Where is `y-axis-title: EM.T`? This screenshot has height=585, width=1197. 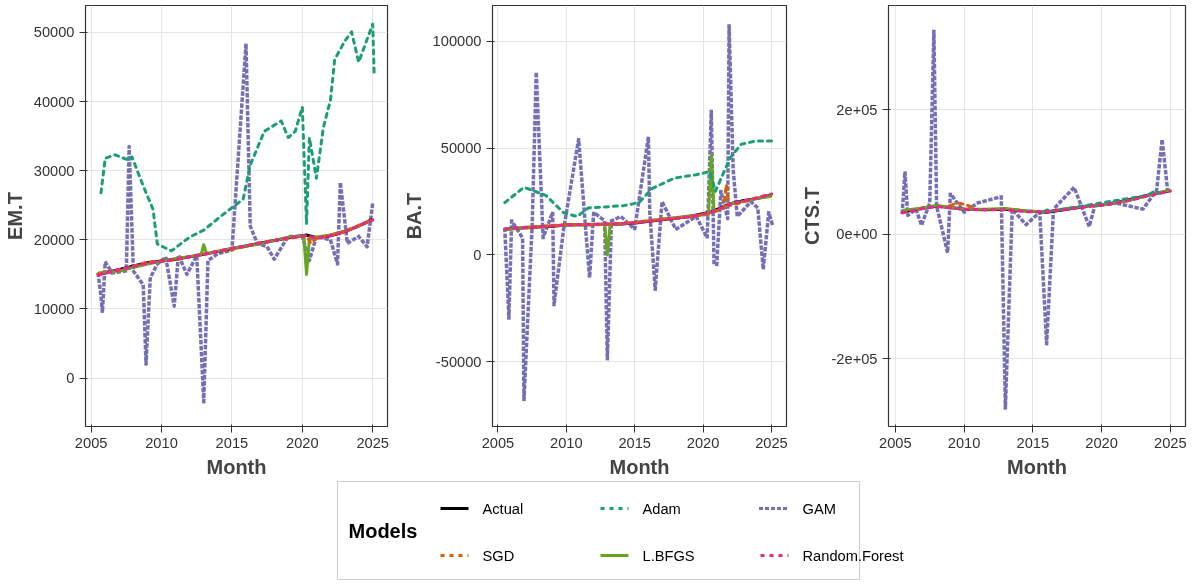 y-axis-title: EM.T is located at coordinates (14, 216).